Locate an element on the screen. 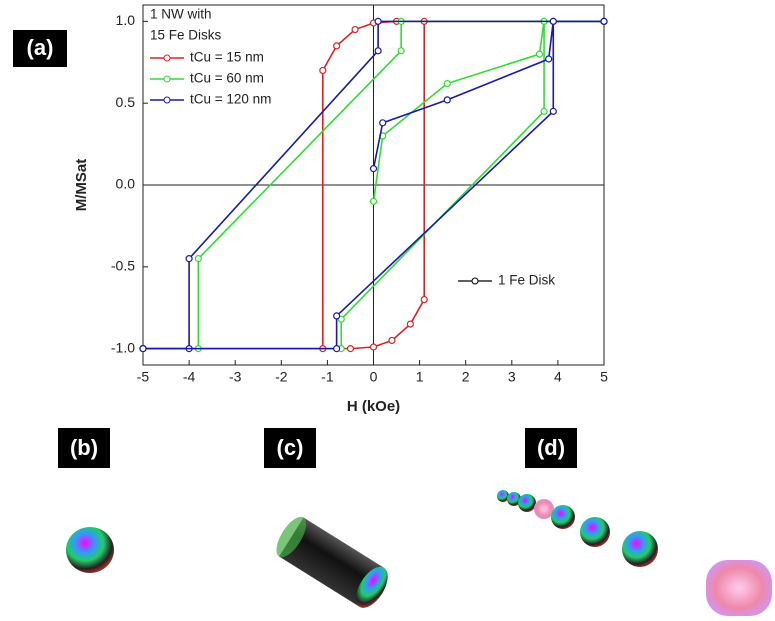 The width and height of the screenshot is (775, 621). y-tick-label: -1.0 is located at coordinates (123, 347).